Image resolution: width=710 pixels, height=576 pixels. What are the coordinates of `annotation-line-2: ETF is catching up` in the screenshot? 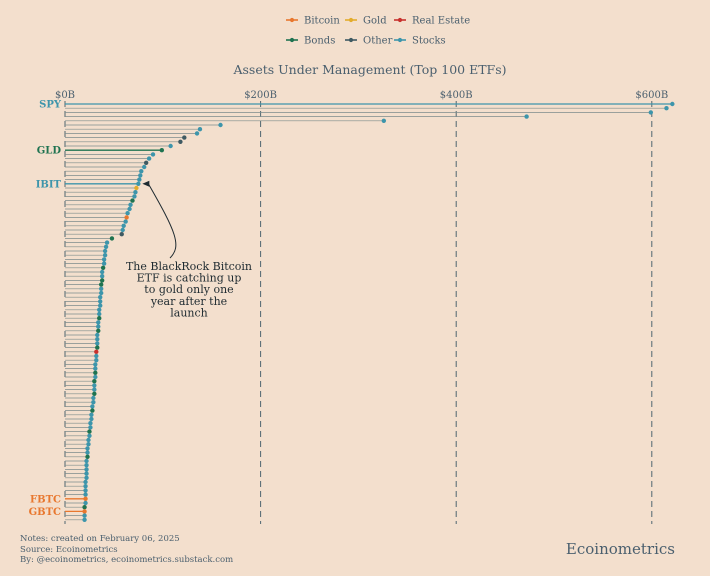 It's located at (189, 278).